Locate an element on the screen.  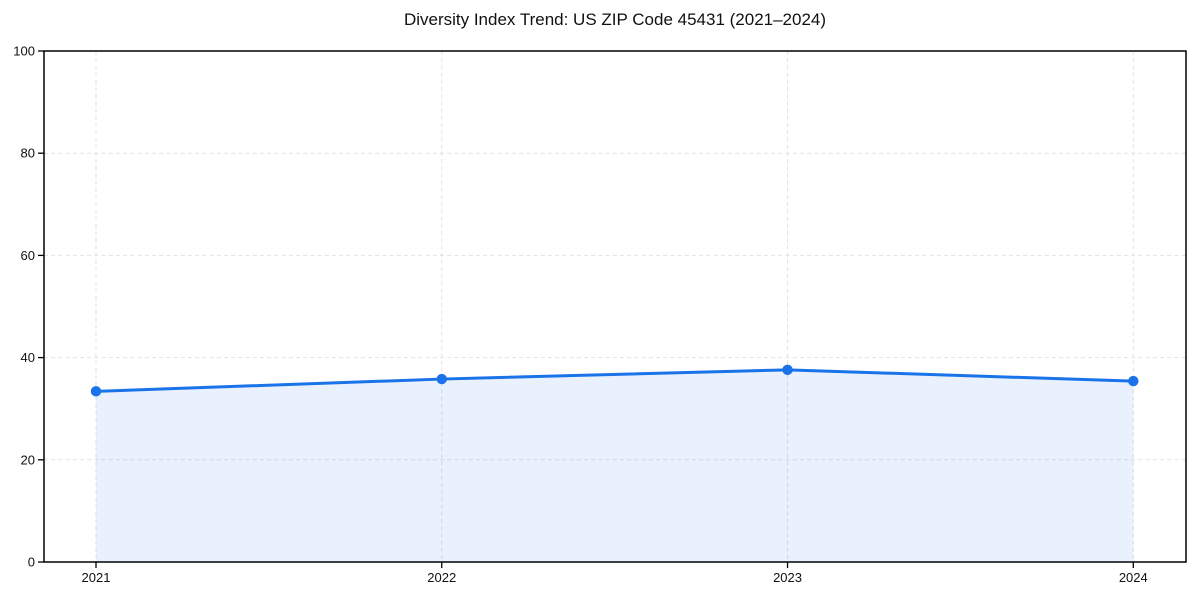
trend-line is located at coordinates (614, 380).